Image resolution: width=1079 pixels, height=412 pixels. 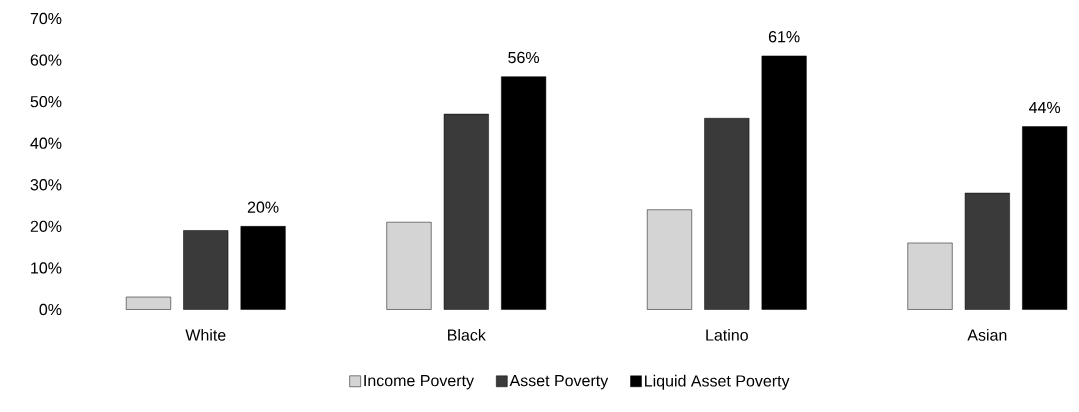 What do you see at coordinates (46, 60) in the screenshot?
I see `y-tick-label: 60%` at bounding box center [46, 60].